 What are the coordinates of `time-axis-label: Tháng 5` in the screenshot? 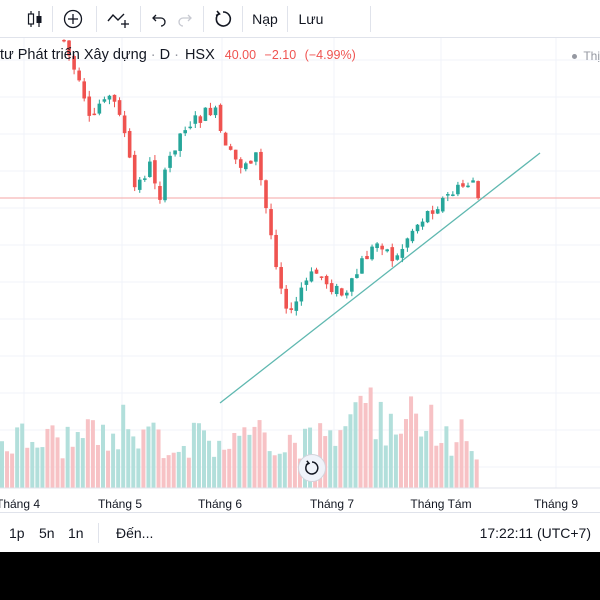 It's located at (120, 504).